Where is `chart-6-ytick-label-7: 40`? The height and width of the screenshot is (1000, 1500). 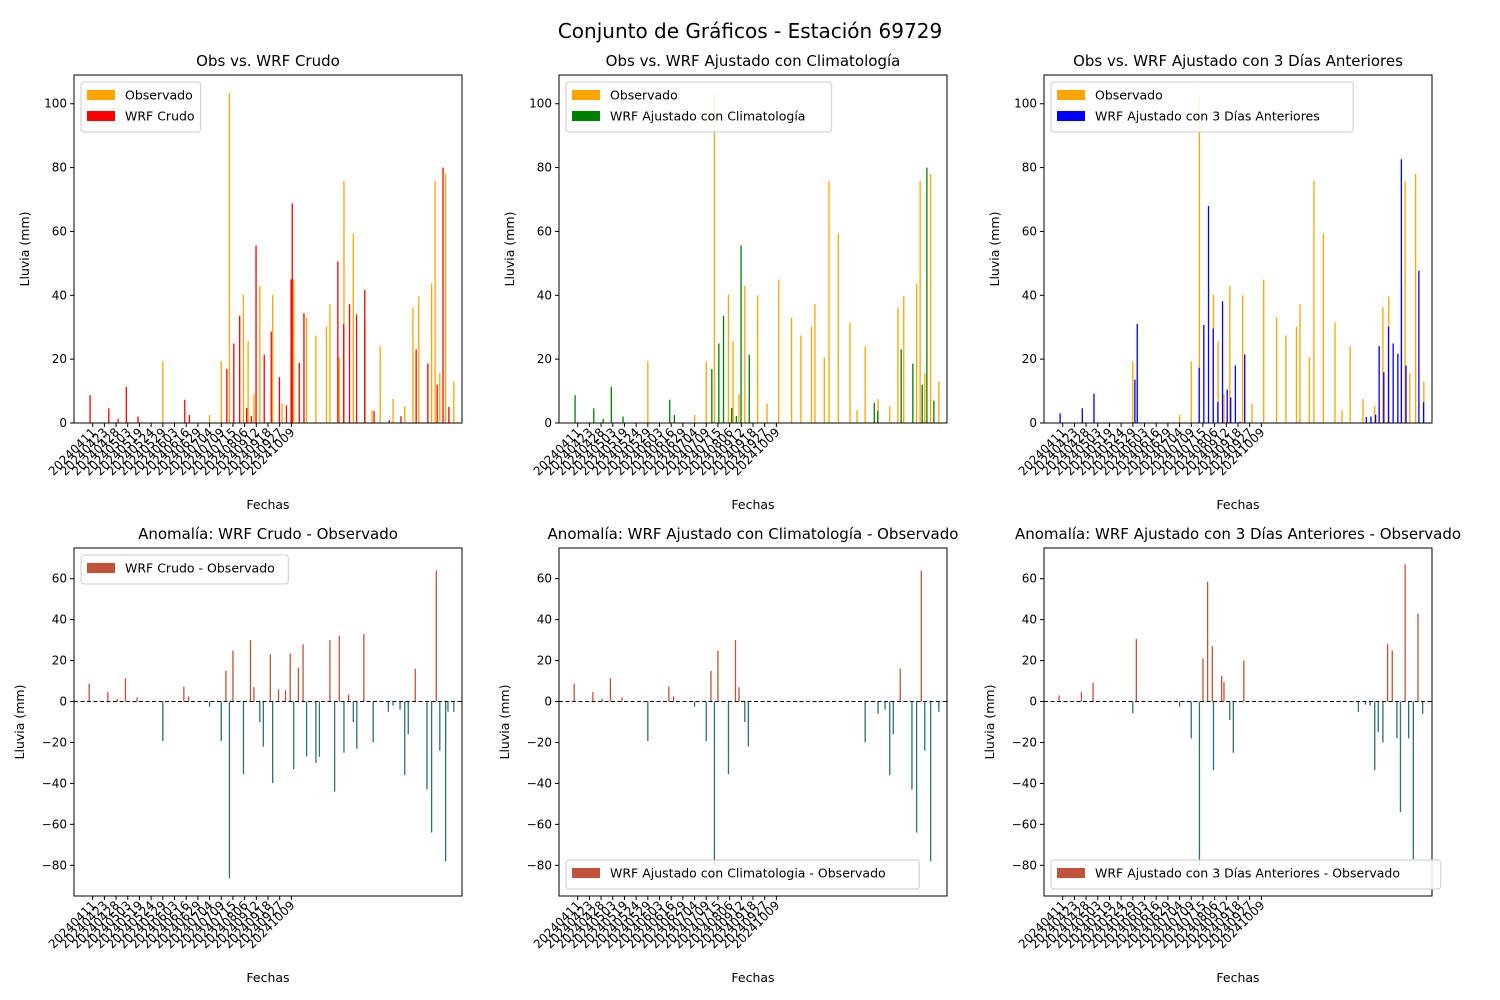 chart-6-ytick-label-7: 40 is located at coordinates (1029, 620).